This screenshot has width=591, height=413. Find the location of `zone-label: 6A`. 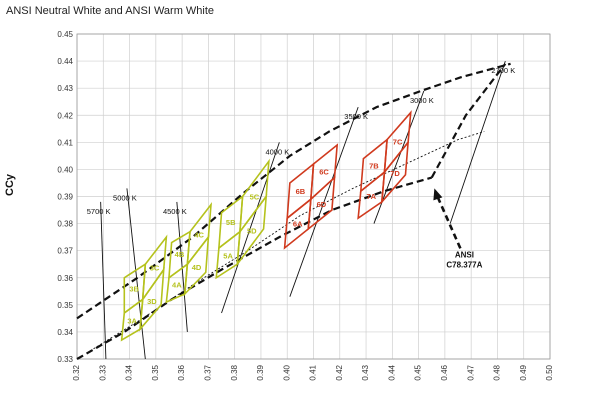

zone-label: 6A is located at coordinates (298, 224).